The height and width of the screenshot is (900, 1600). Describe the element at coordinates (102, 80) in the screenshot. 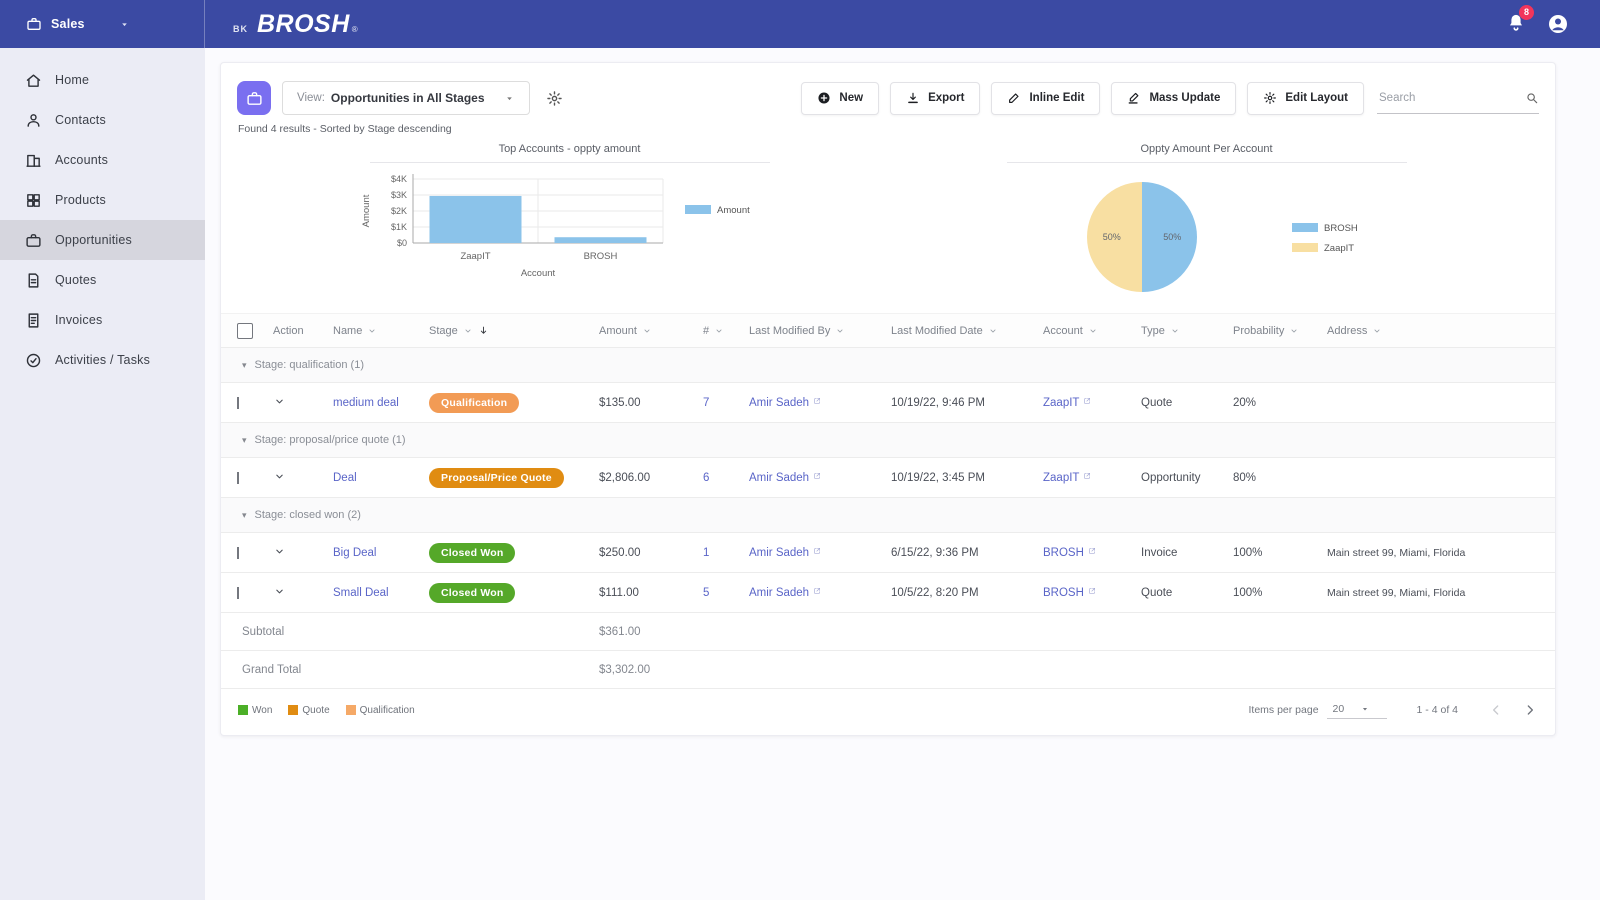

I see `sidebar-item-home: Home` at that location.